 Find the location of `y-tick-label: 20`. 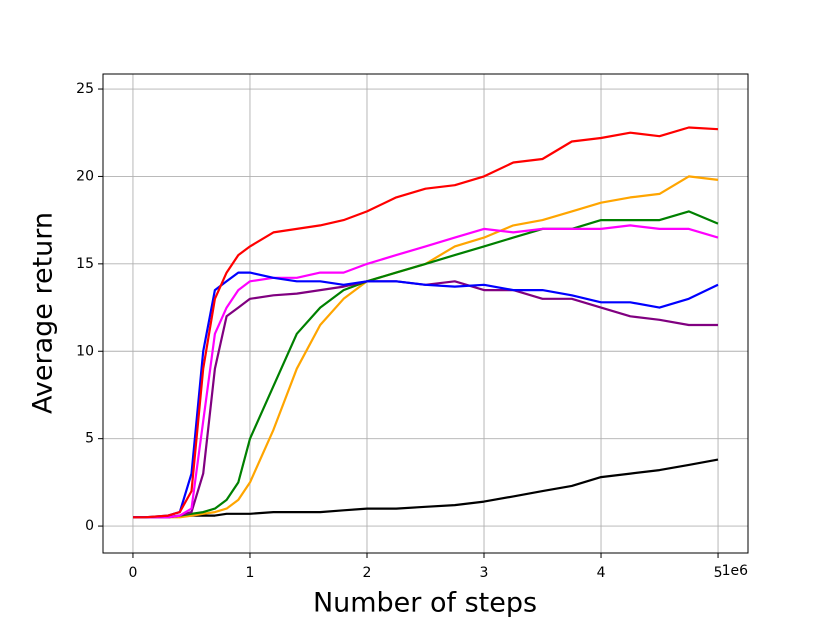

y-tick-label: 20 is located at coordinates (85, 176).